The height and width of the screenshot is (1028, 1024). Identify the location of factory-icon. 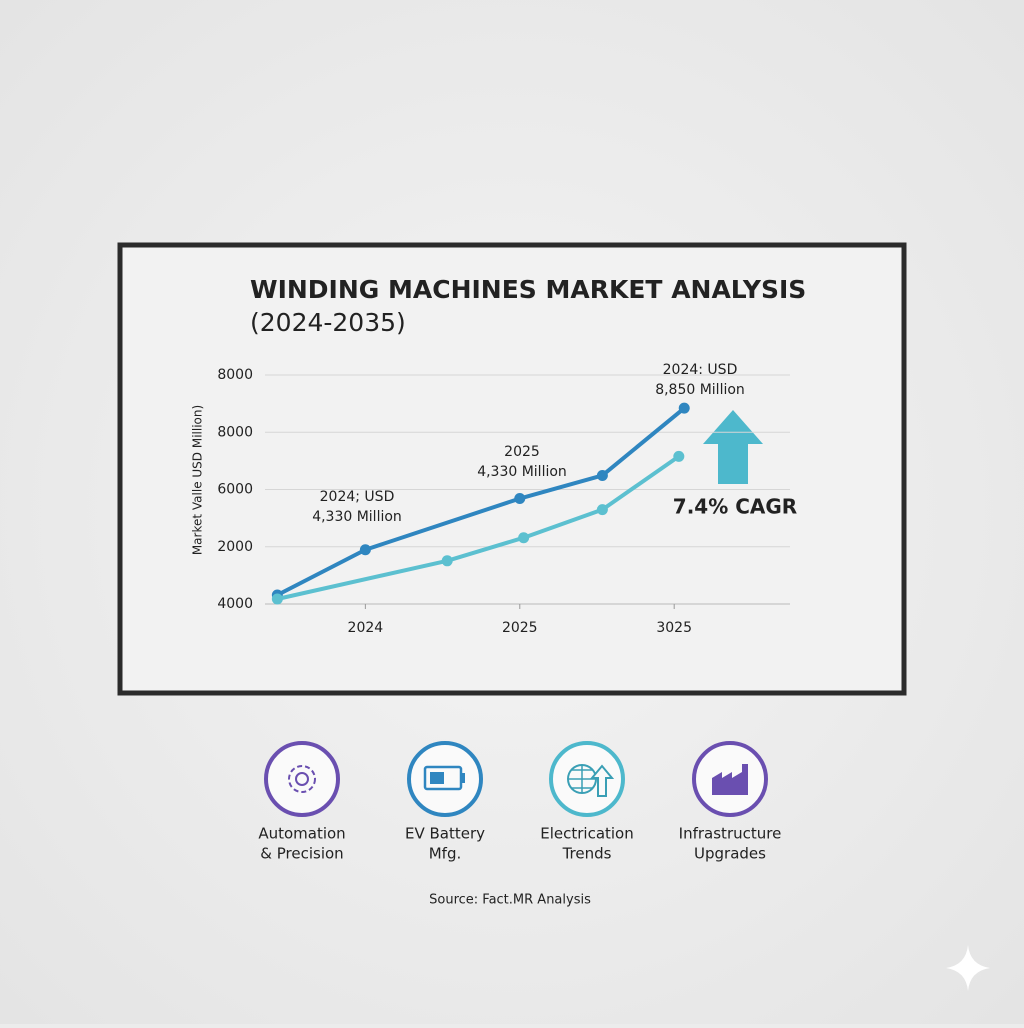
(730, 779).